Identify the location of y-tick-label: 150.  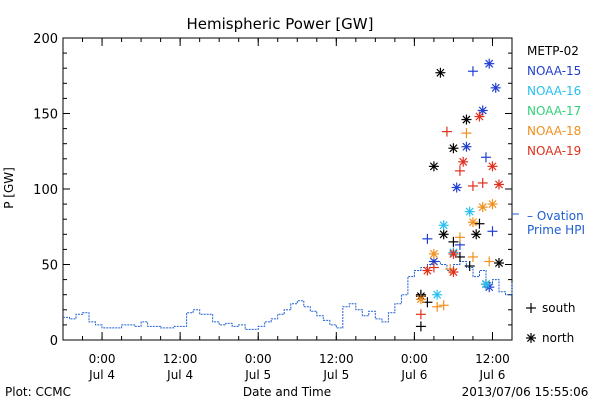
(45, 115).